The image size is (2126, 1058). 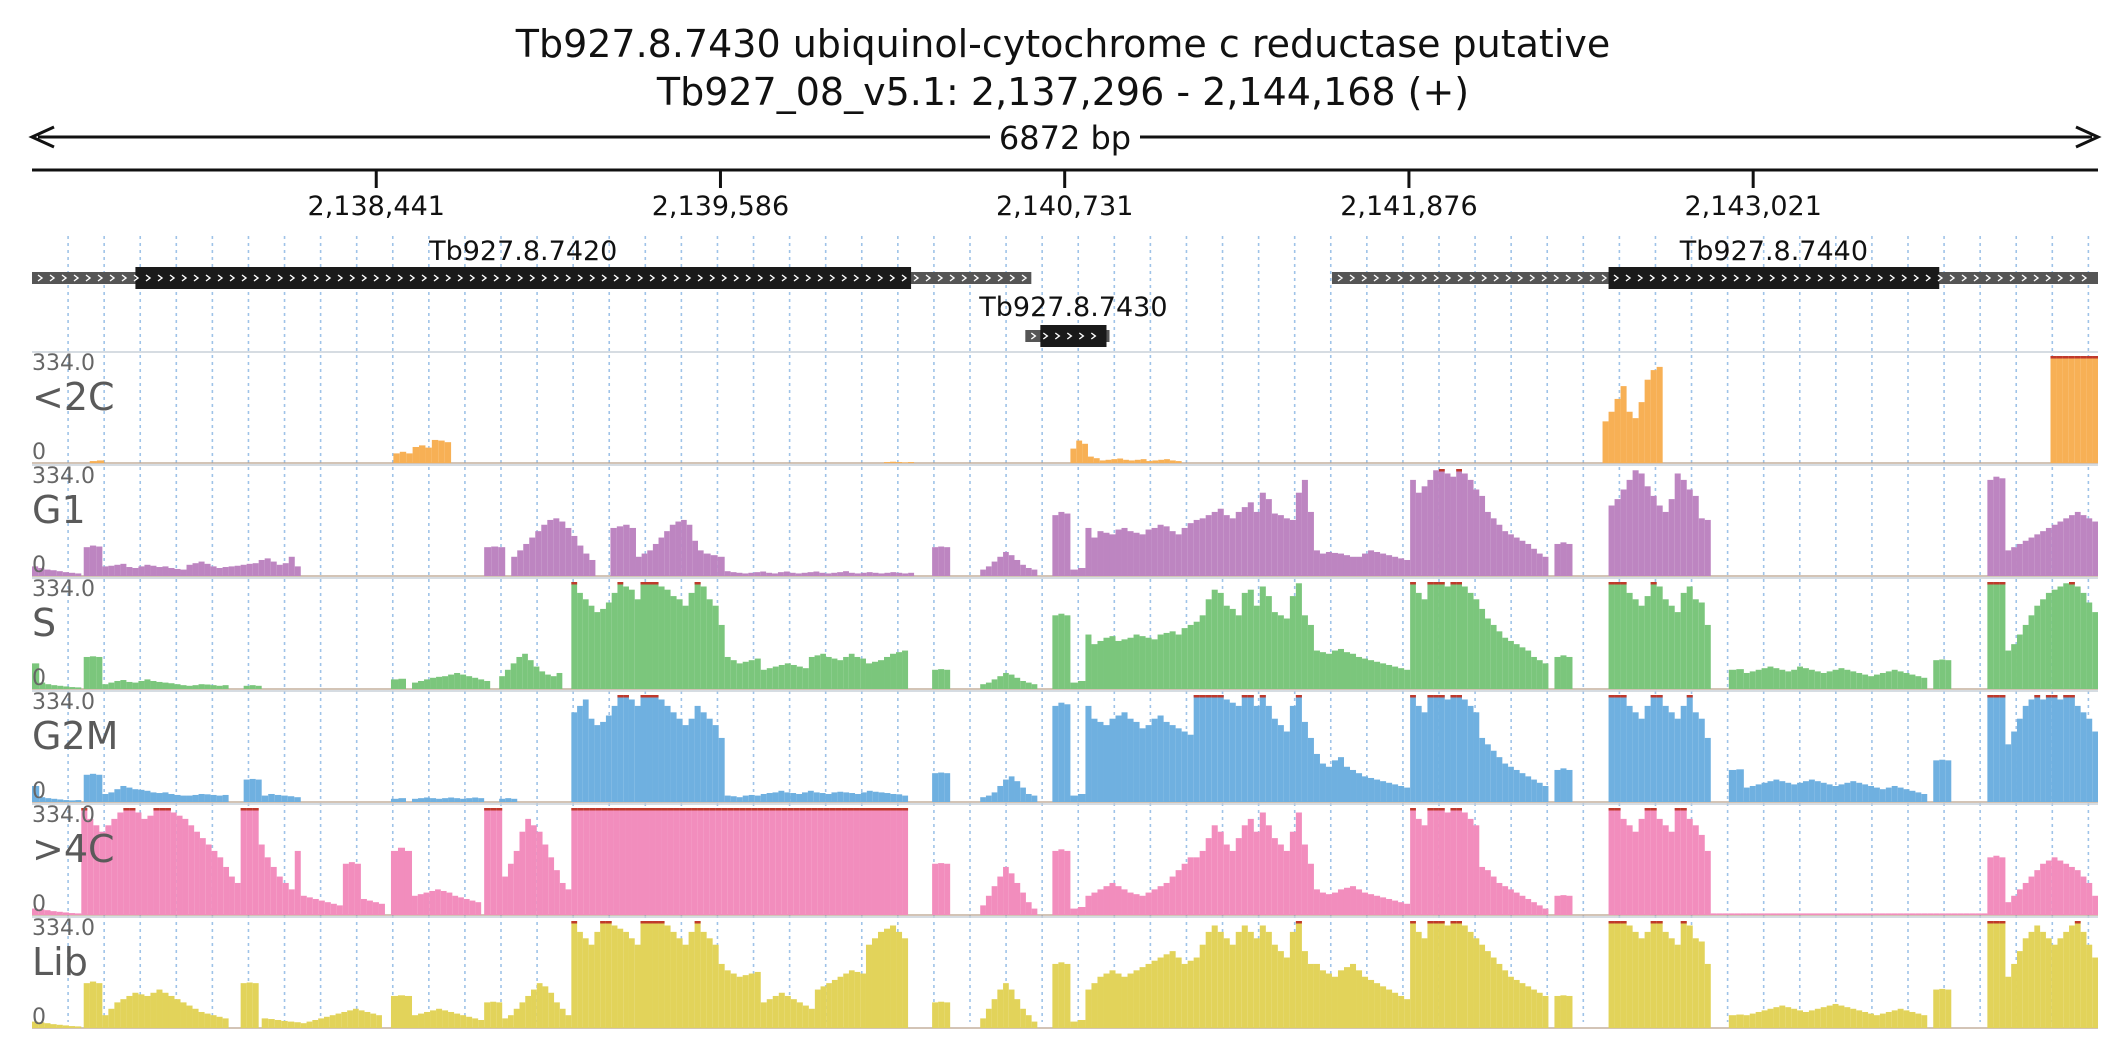 What do you see at coordinates (1064, 206) in the screenshot?
I see `axis-tick-label: 2,140,731` at bounding box center [1064, 206].